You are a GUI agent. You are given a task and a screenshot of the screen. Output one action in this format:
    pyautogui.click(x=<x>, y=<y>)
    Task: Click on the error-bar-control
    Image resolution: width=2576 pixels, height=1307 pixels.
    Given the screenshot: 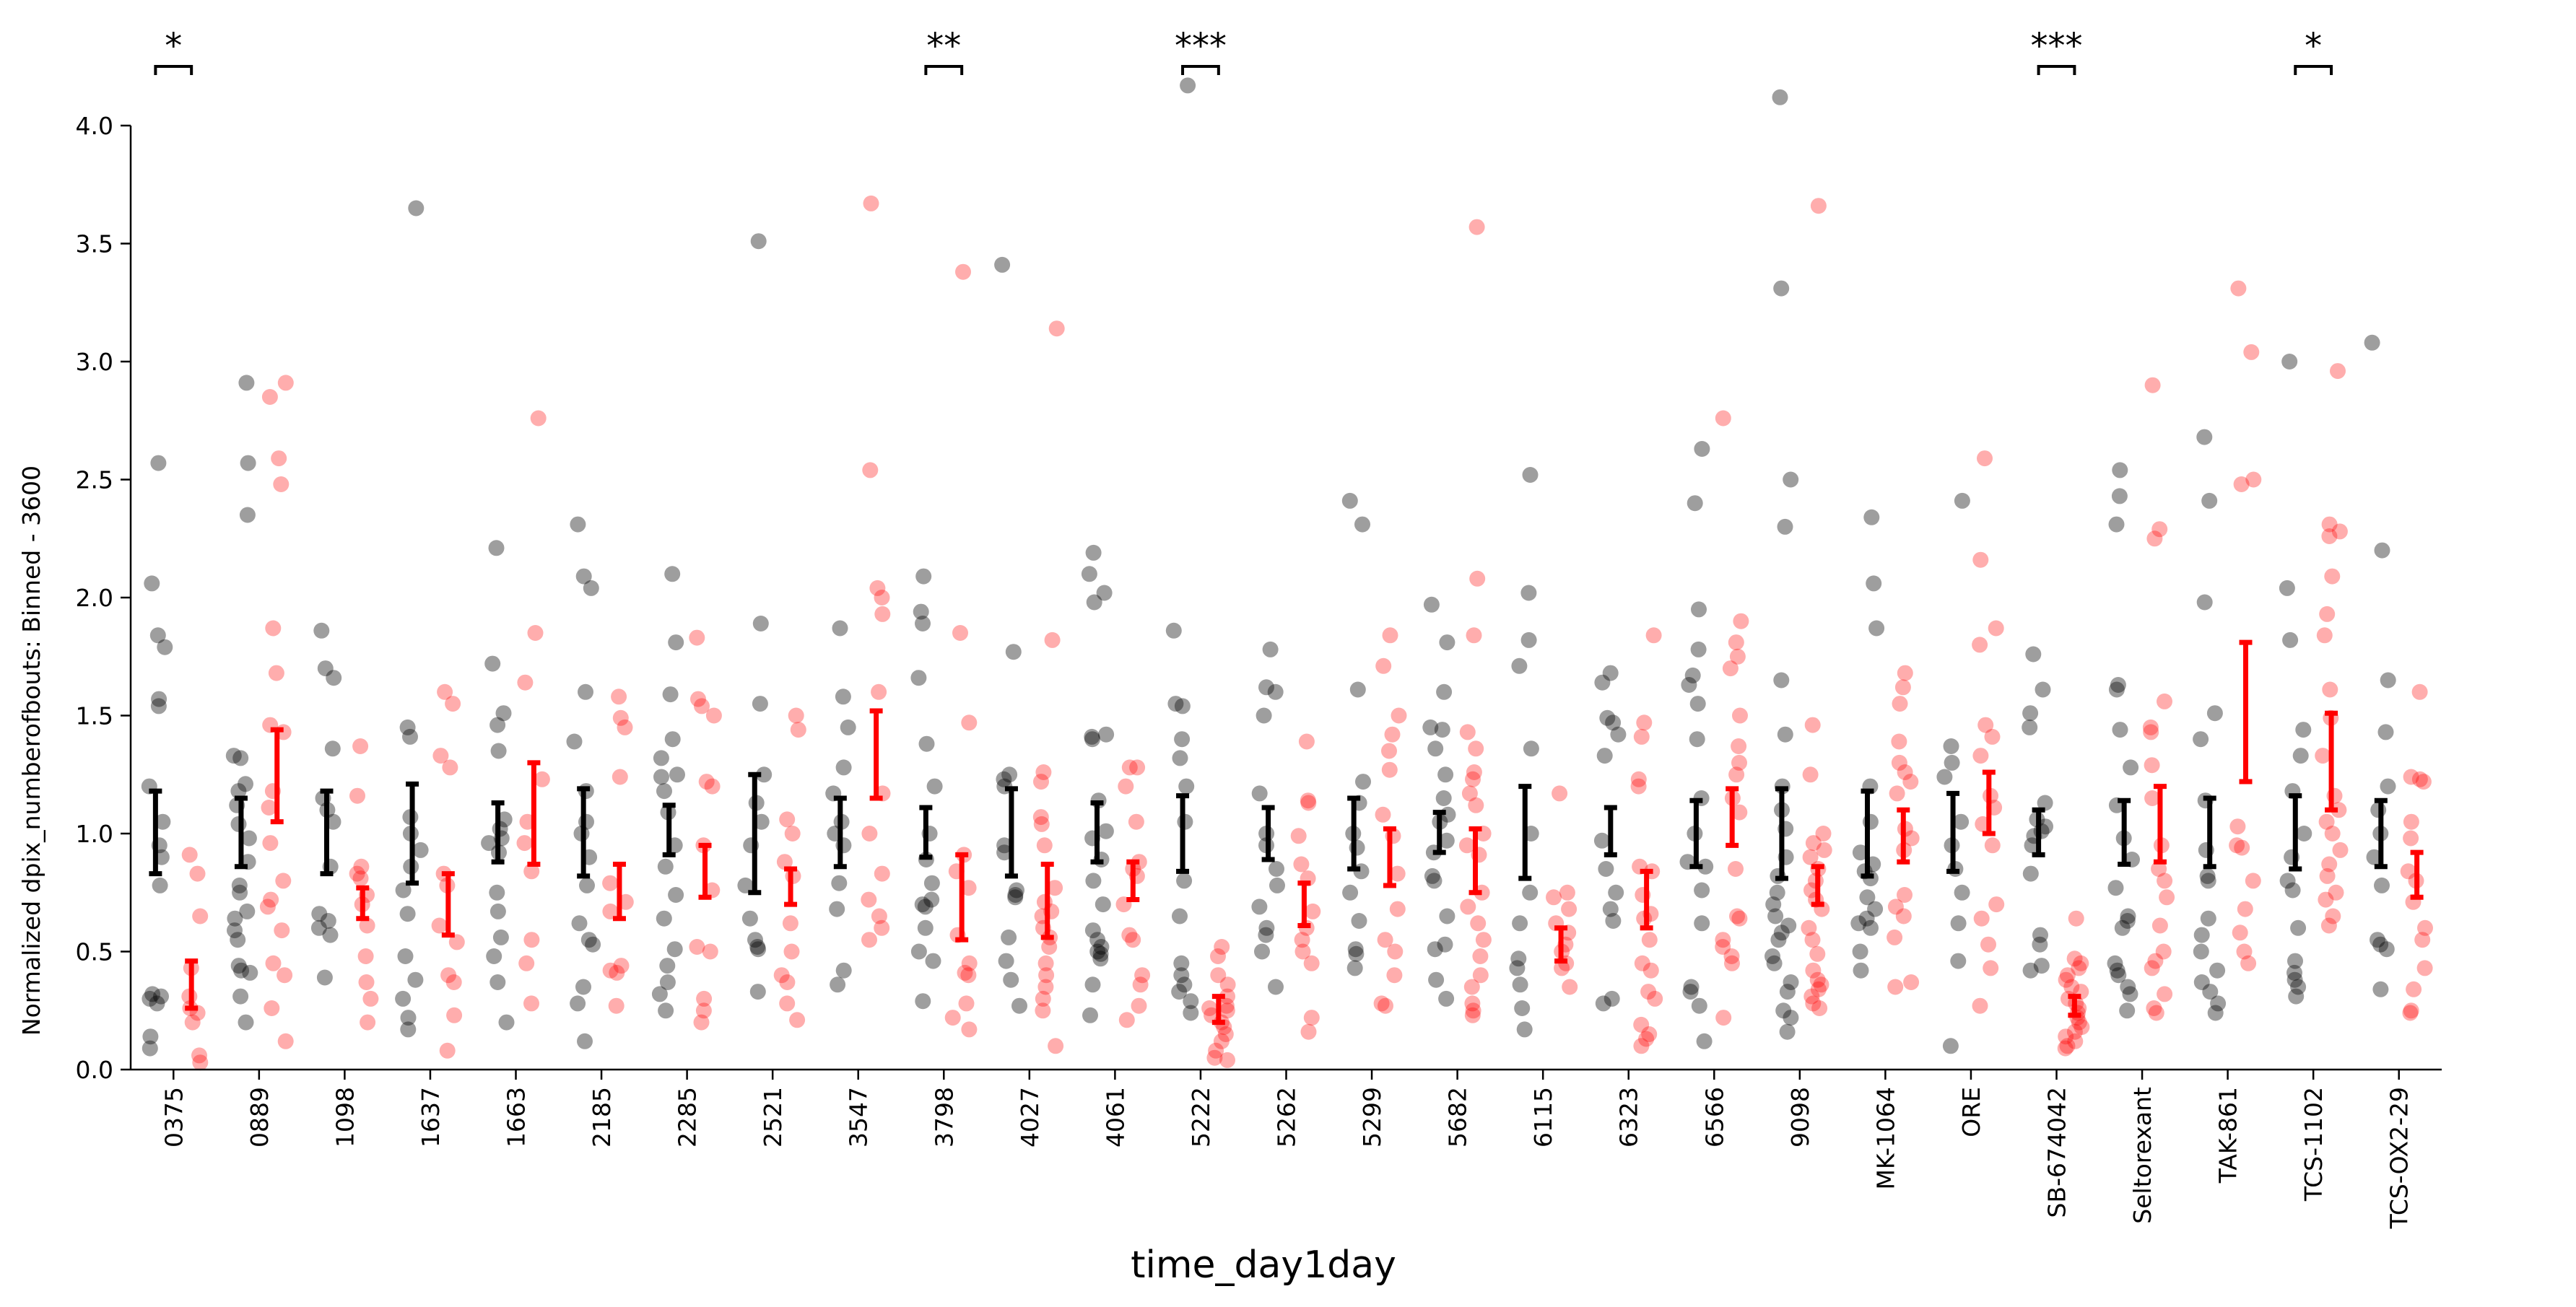 What is the action you would take?
    pyautogui.click(x=155, y=832)
    